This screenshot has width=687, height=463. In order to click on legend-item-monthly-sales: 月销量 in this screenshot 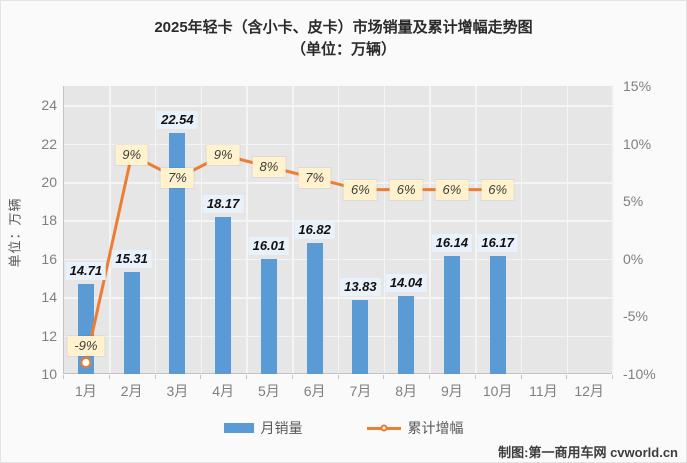, I will do `click(263, 428)`.